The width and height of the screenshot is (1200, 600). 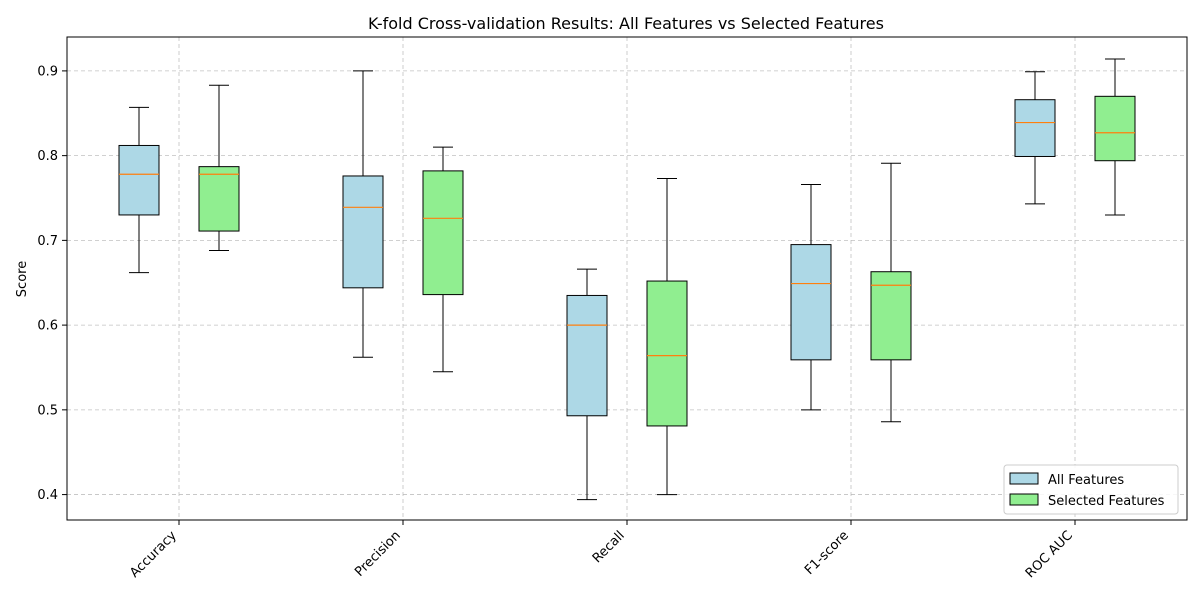 I want to click on legend-frame, so click(x=1091, y=489).